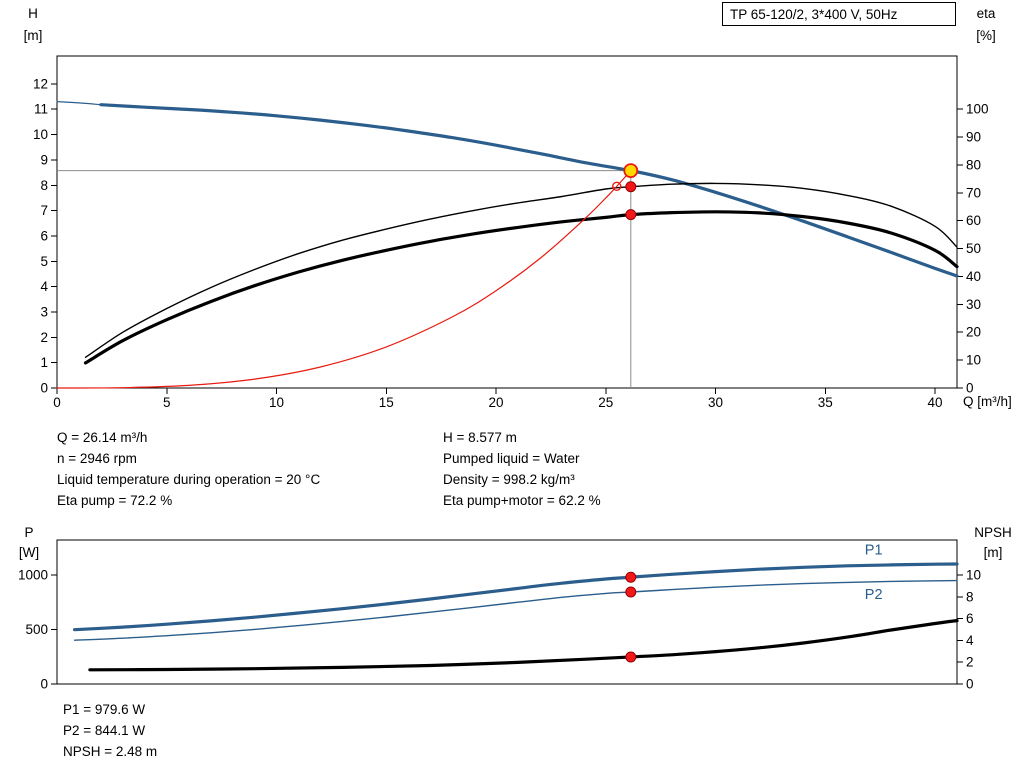 The height and width of the screenshot is (781, 1024). Describe the element at coordinates (40, 83) in the screenshot. I see `y-left-tick-label: 12` at that location.